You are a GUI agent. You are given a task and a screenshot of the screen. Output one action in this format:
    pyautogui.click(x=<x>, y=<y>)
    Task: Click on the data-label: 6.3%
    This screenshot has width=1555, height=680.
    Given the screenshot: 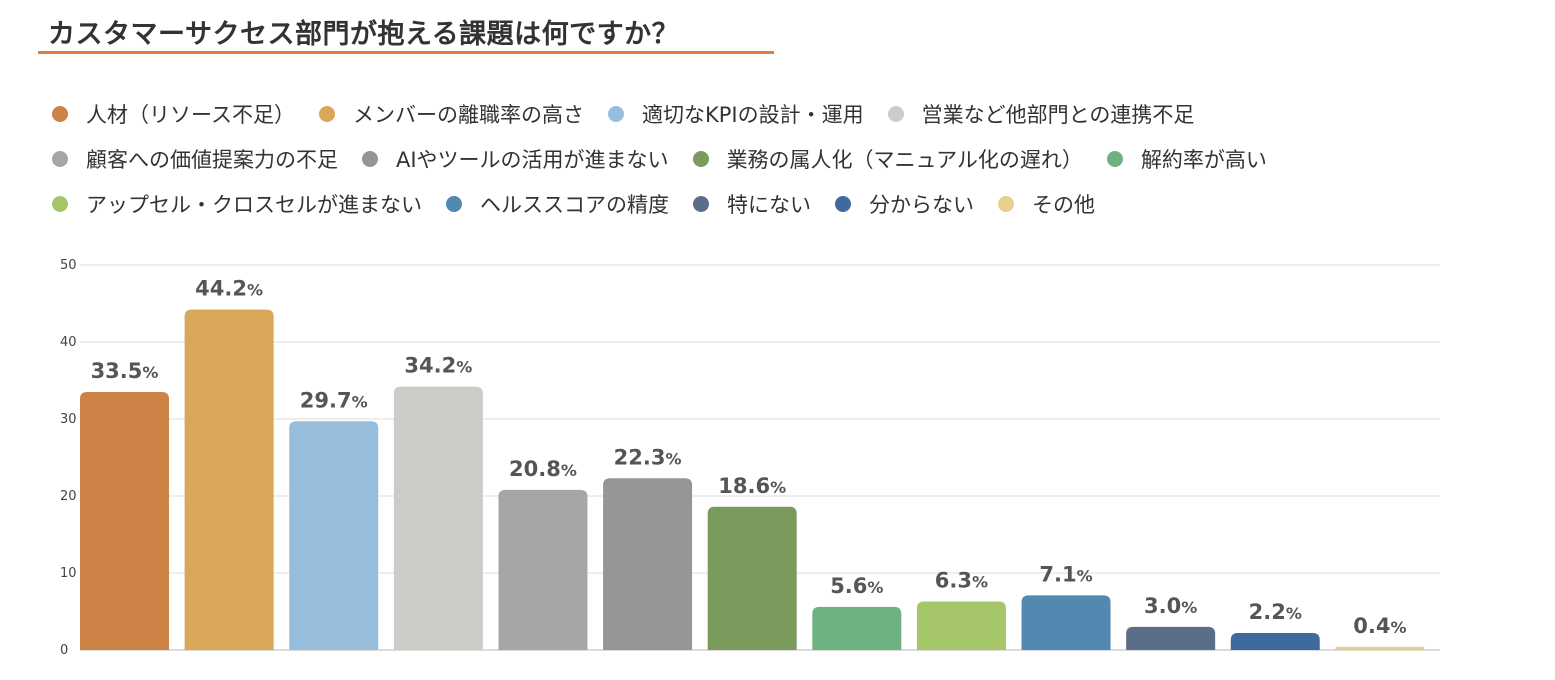 What is the action you would take?
    pyautogui.click(x=961, y=580)
    